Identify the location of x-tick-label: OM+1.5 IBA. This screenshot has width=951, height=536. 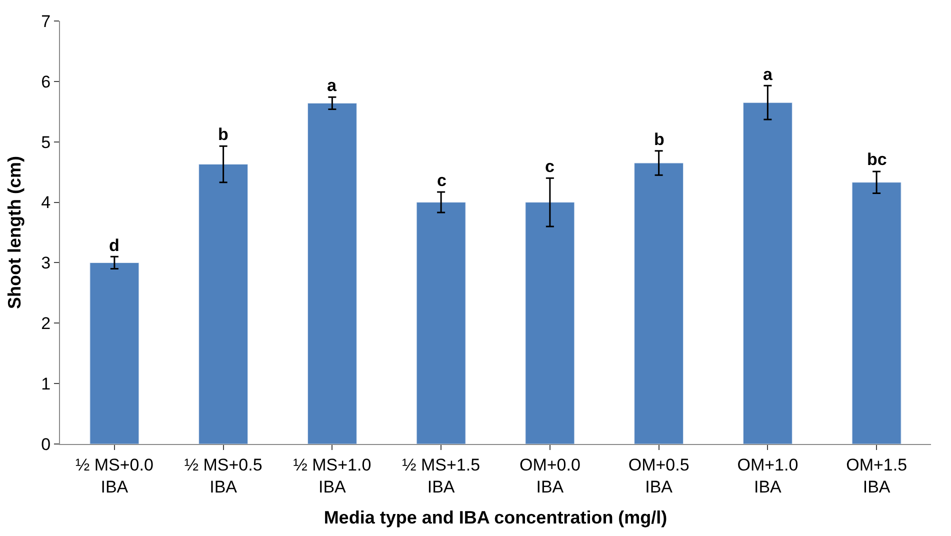
(877, 475).